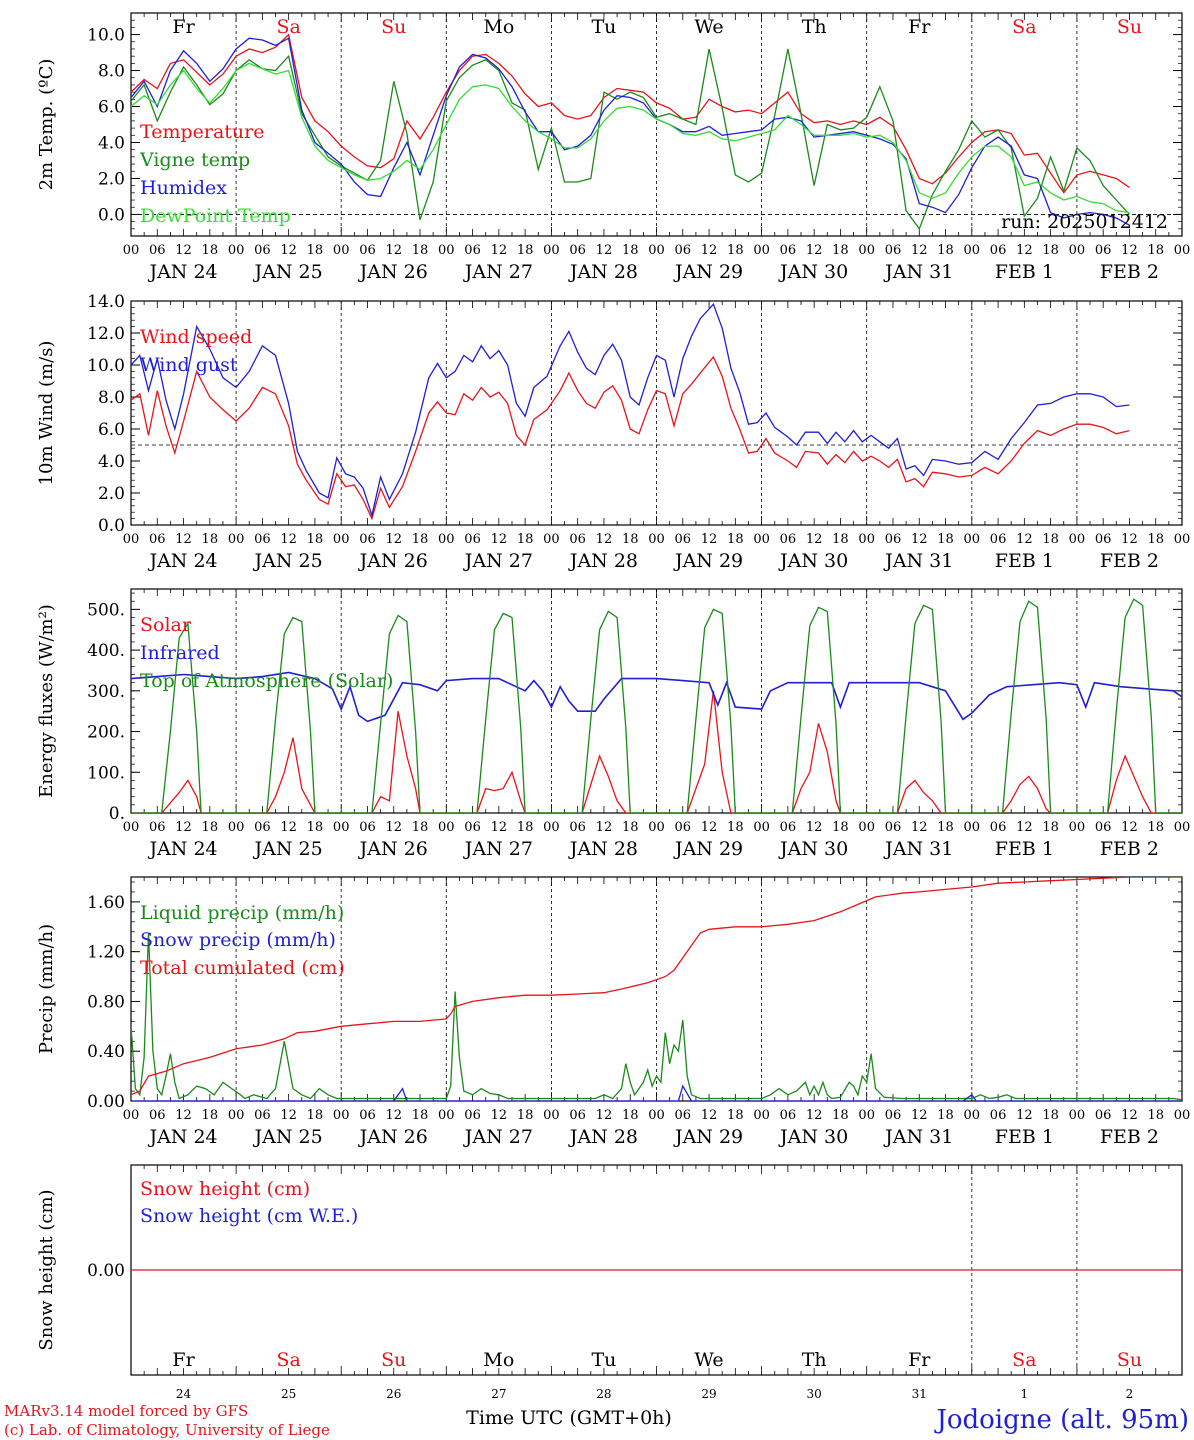  Describe the element at coordinates (46, 1269) in the screenshot. I see `y-axis-label: Snow height (cm)` at that location.